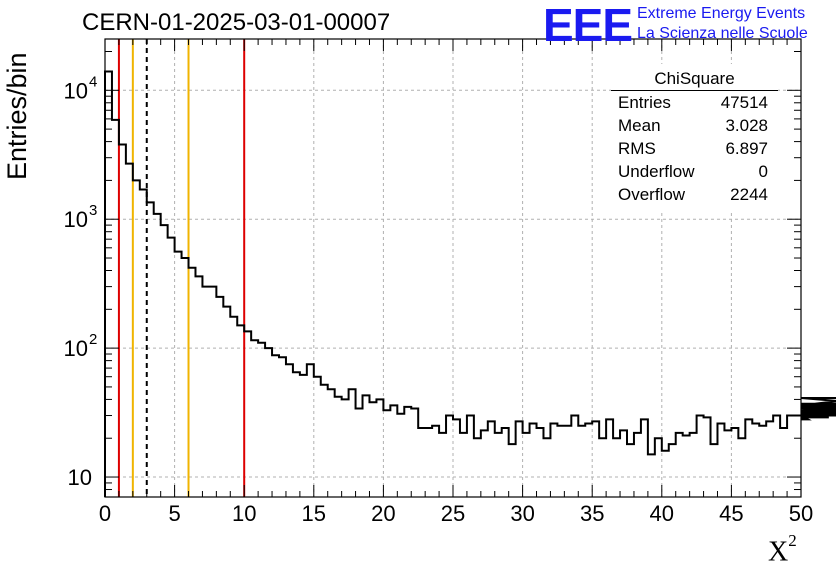 The image size is (836, 572). Describe the element at coordinates (662, 513) in the screenshot. I see `x-tick-label: 40` at that location.